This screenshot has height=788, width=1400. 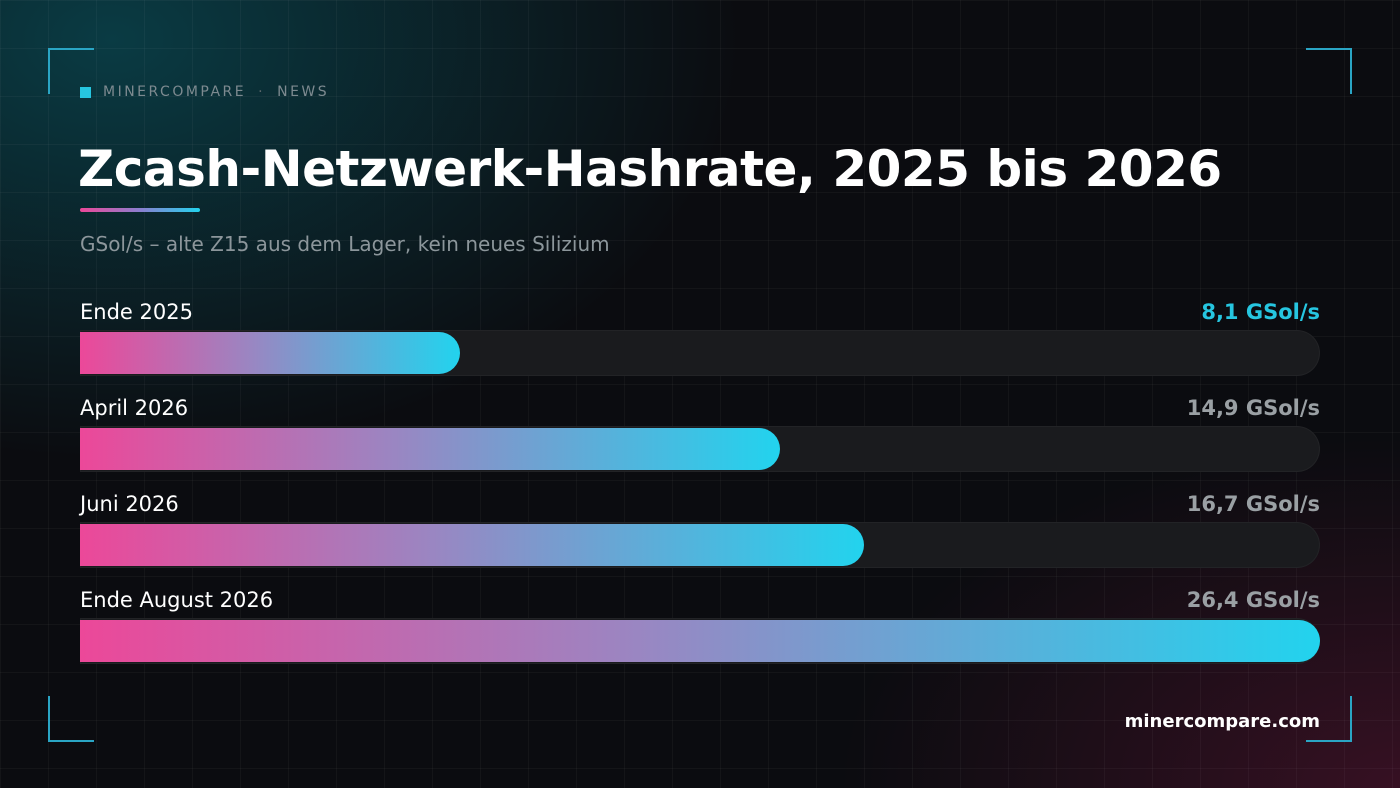 I want to click on bar-row: Ende 2025 8,1 GSol/s, so click(x=700, y=344).